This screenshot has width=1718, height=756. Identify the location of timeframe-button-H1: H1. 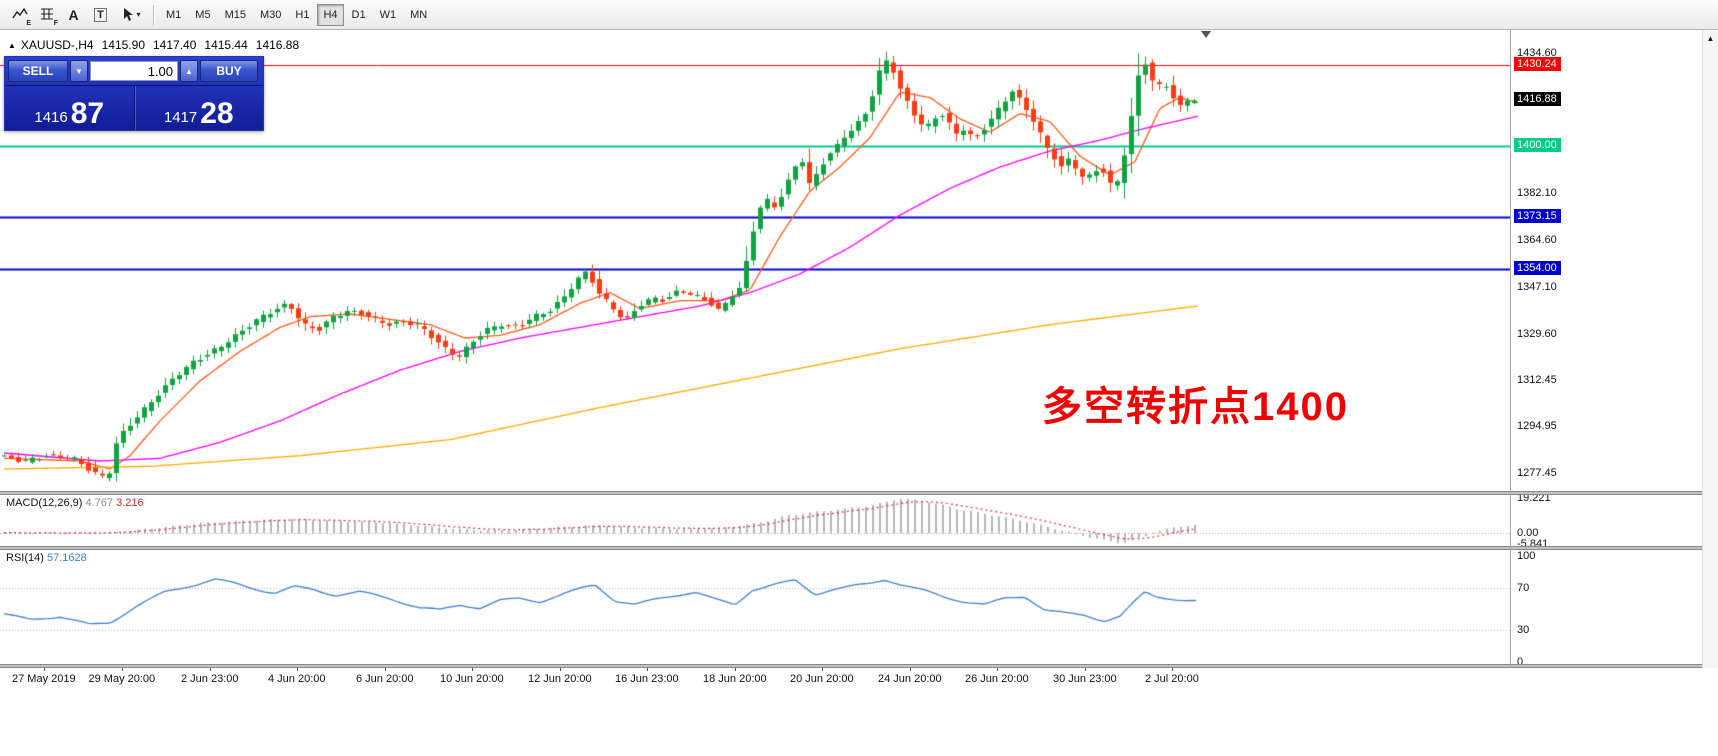
(302, 15).